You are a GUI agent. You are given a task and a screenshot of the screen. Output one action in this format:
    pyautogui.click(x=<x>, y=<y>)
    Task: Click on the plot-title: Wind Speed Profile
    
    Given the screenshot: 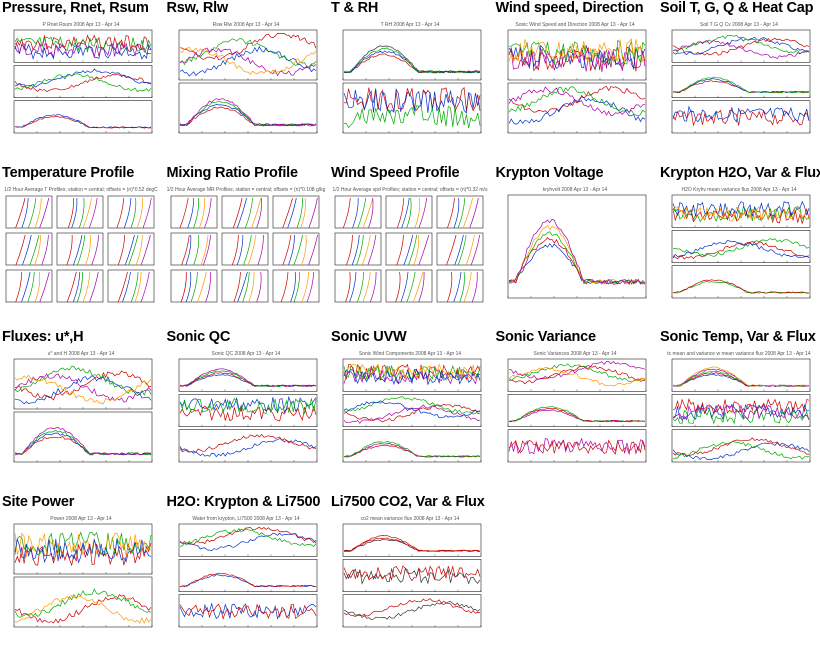 What is the action you would take?
    pyautogui.click(x=395, y=172)
    